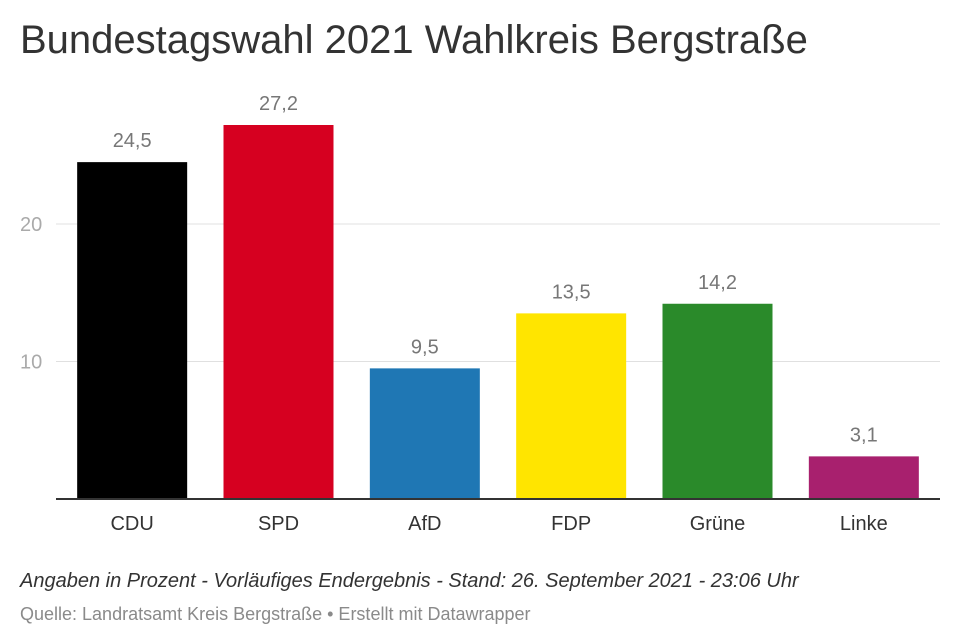 The width and height of the screenshot is (960, 640). I want to click on value-label: 14,2, so click(717, 283).